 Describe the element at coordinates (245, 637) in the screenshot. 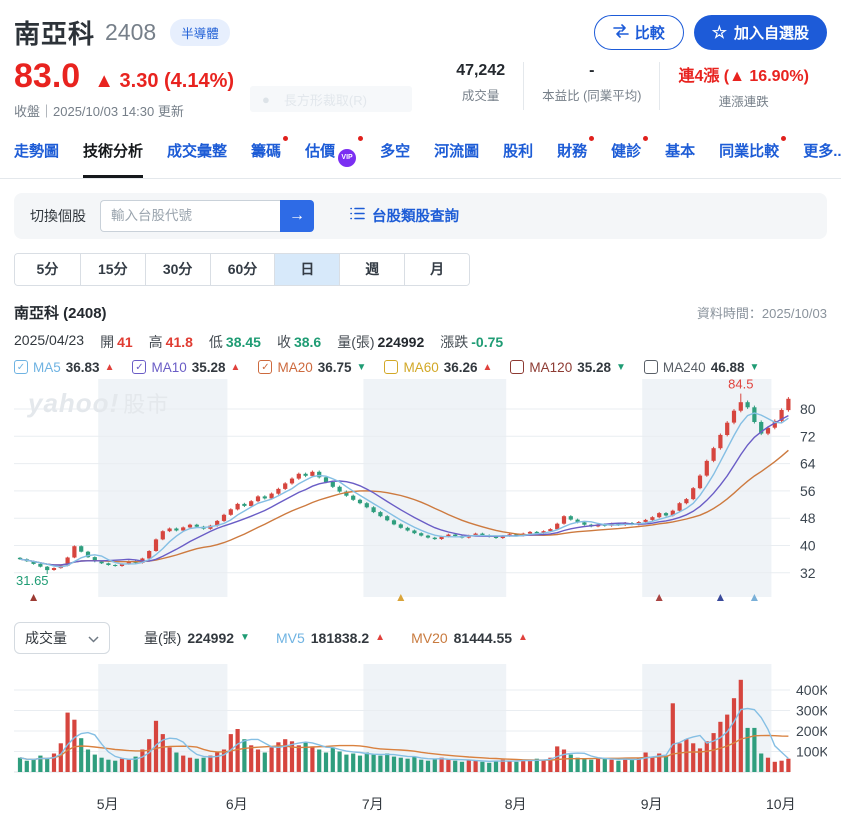

I see `volume-down-arrow: ▼` at that location.